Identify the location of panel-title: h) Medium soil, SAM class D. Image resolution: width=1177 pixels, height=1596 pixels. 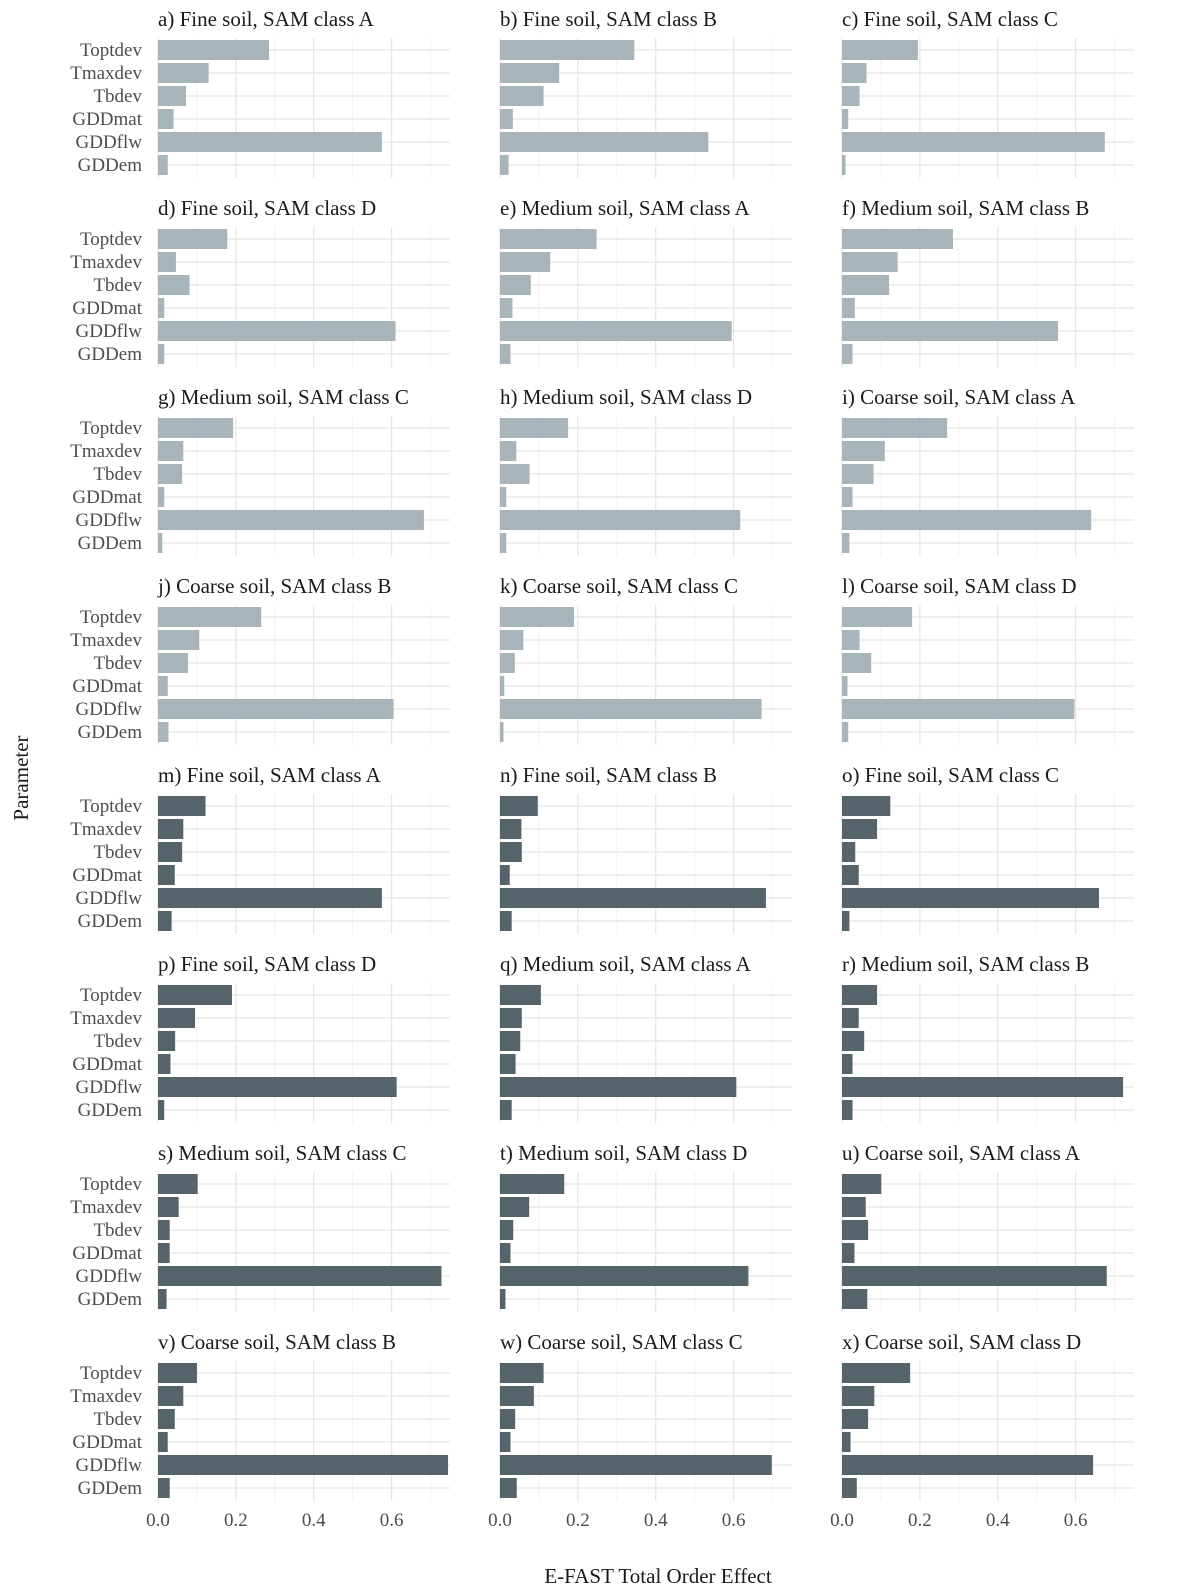
(626, 397).